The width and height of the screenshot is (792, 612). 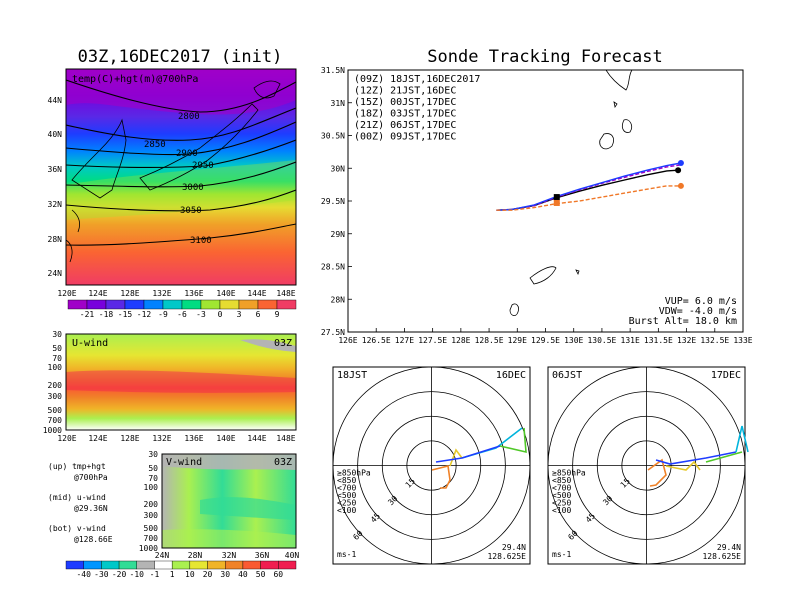 What do you see at coordinates (172, 574) in the screenshot?
I see `colorbar-label: 1` at bounding box center [172, 574].